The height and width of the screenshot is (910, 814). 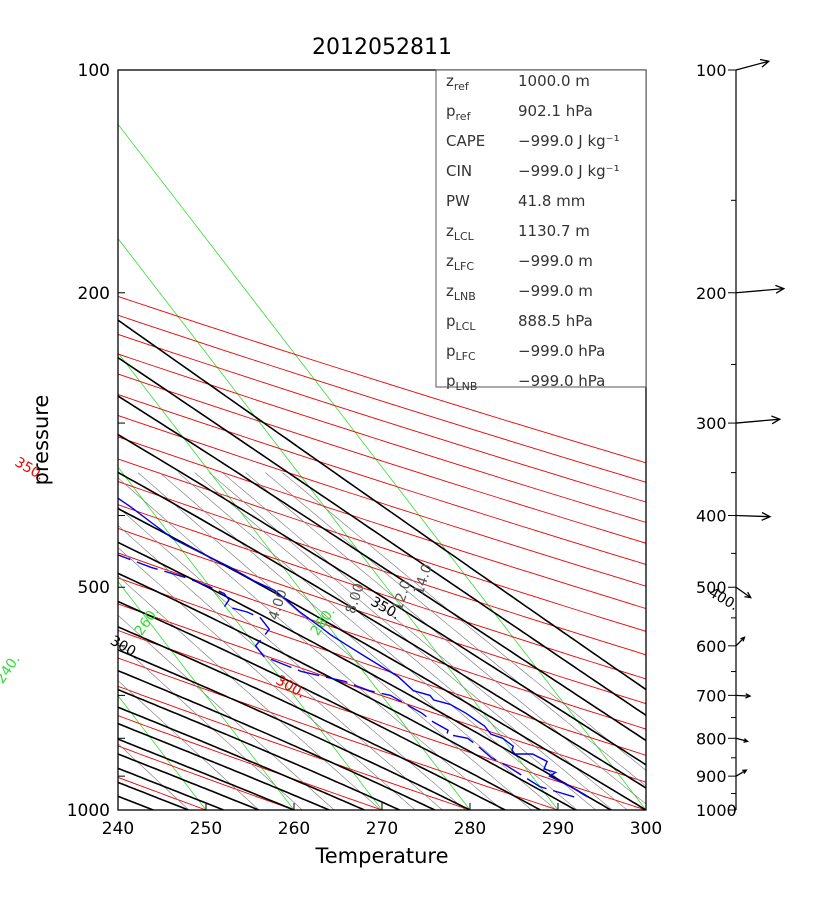 What do you see at coordinates (462, 232) in the screenshot?
I see `info-row: zLCL` at bounding box center [462, 232].